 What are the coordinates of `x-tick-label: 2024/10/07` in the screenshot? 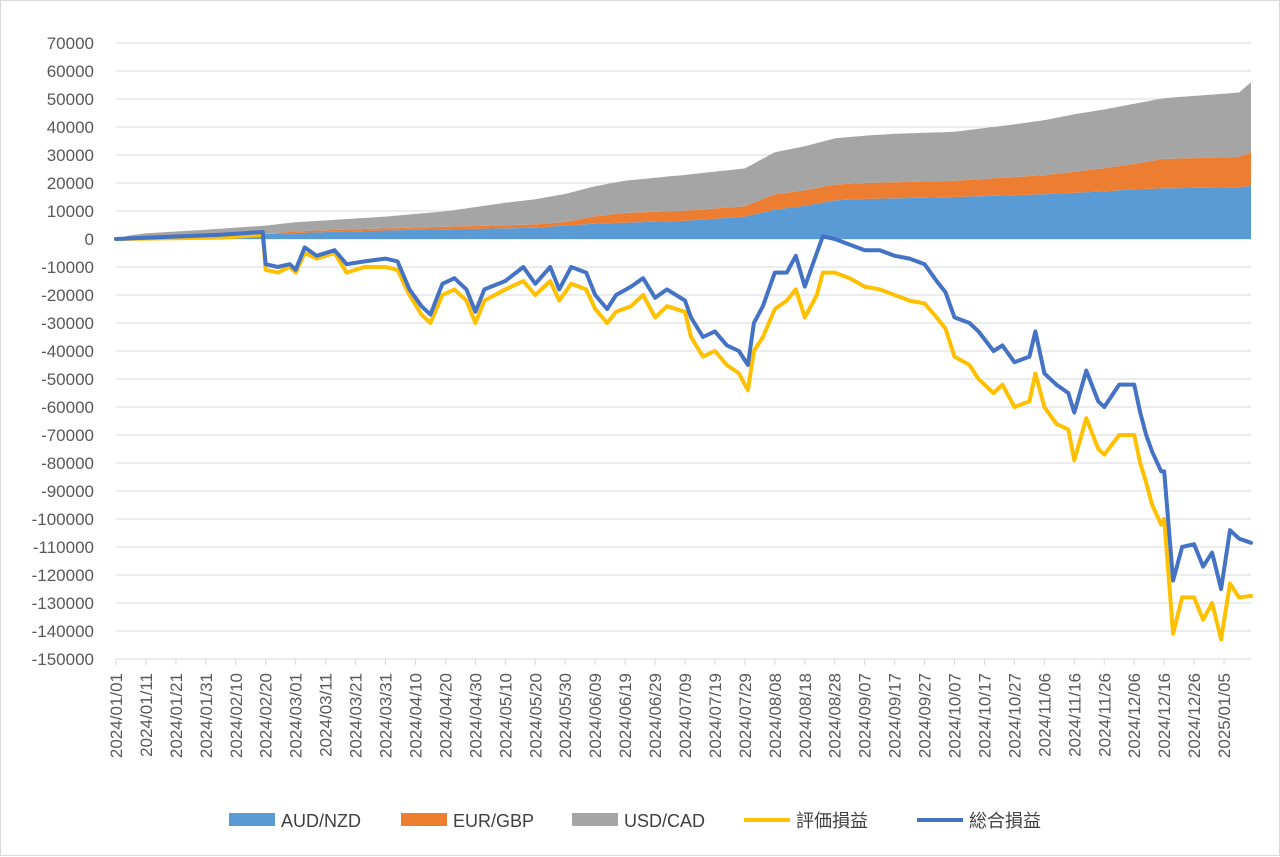 It's located at (955, 715).